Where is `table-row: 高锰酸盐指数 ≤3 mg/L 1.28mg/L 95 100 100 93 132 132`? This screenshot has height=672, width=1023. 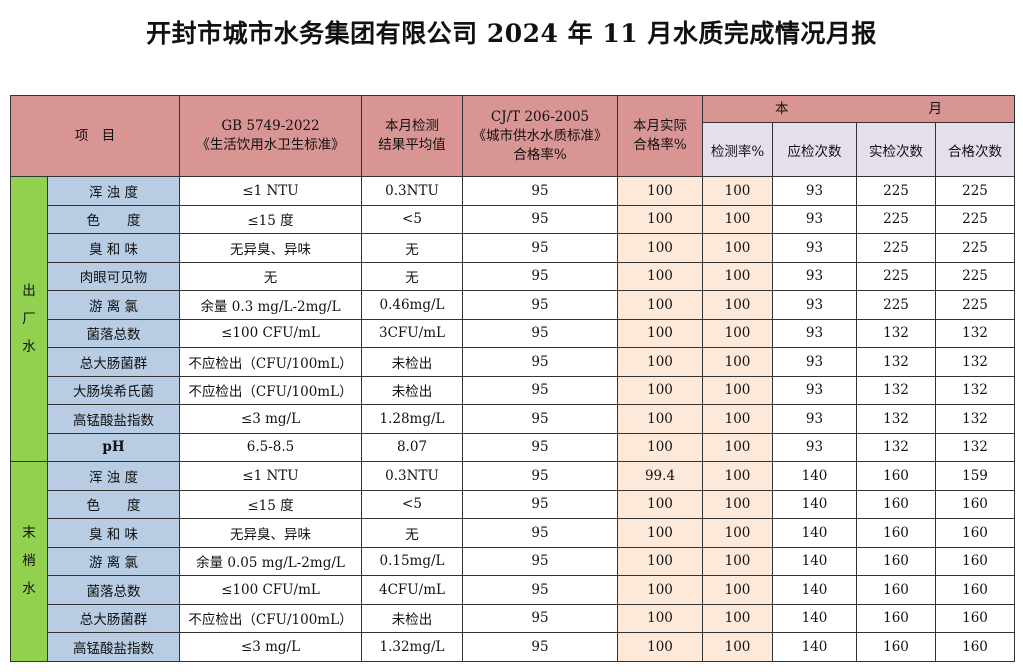 table-row: 高锰酸盐指数 ≤3 mg/L 1.28mg/L 95 100 100 93 132 132 is located at coordinates (513, 419).